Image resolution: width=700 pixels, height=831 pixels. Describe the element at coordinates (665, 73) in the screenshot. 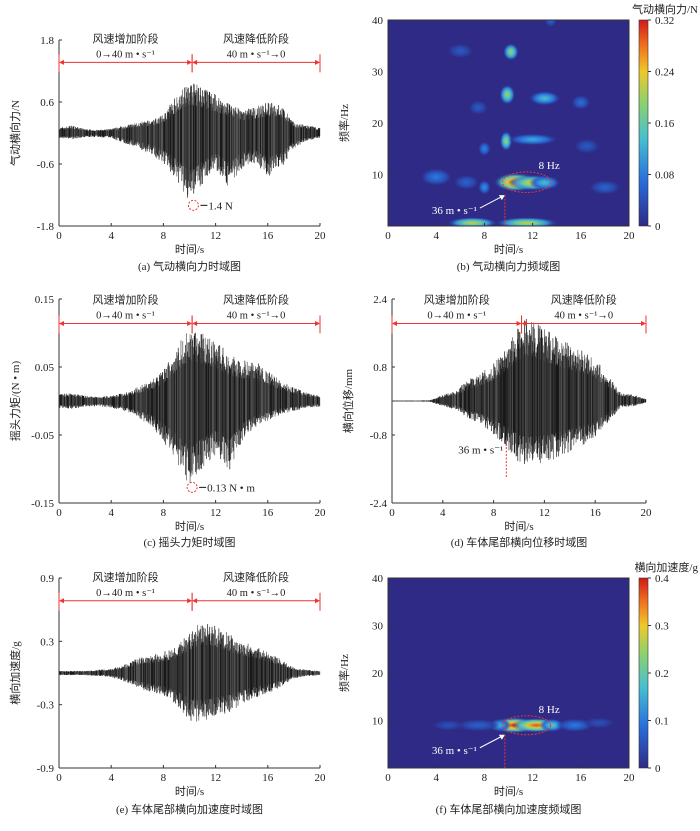

I see `colorbar-tick-label: 0.24` at that location.